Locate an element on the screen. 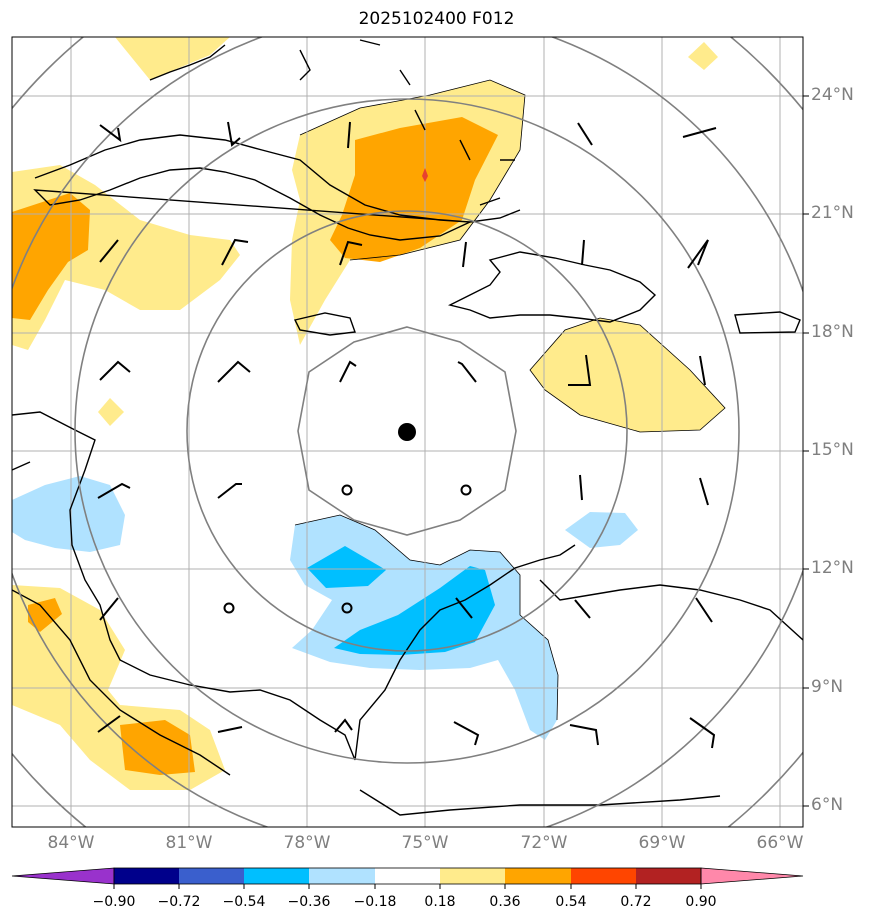 This screenshot has width=873, height=924. hispaniola-coastline is located at coordinates (552, 287).